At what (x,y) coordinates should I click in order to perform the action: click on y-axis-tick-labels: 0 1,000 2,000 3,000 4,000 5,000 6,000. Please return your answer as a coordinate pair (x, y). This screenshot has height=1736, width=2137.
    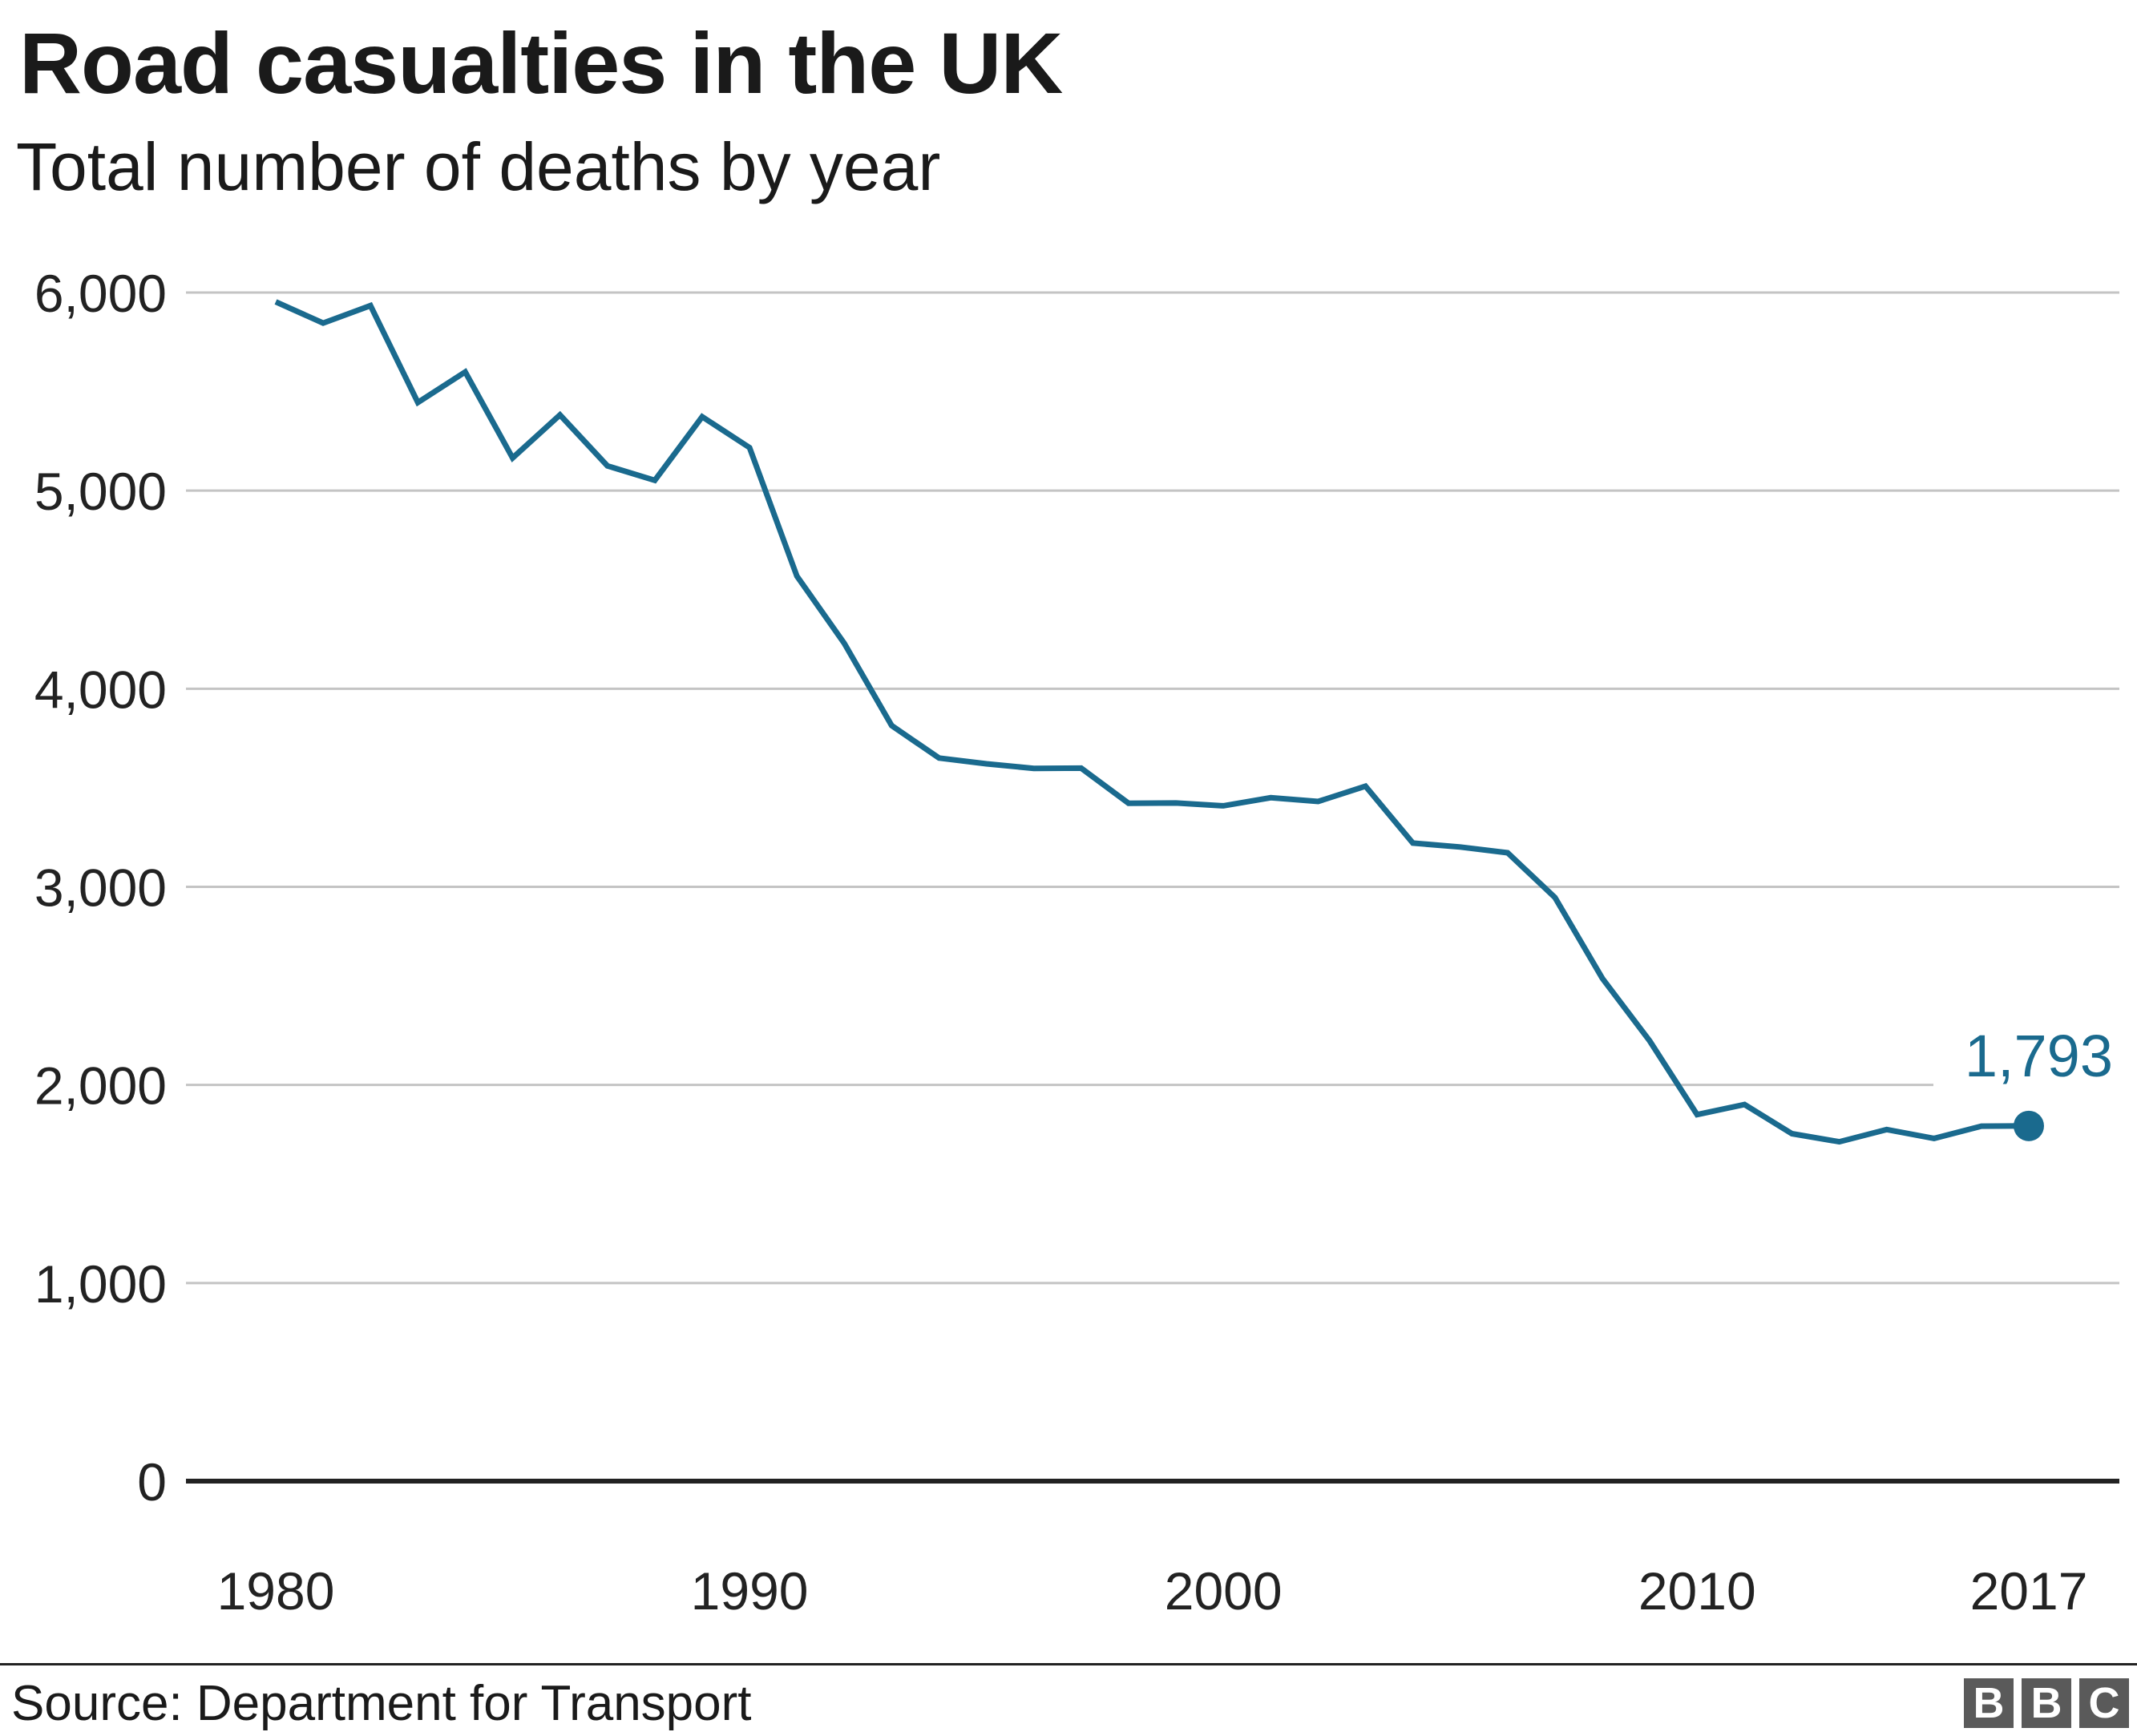
    Looking at the image, I should click on (100, 888).